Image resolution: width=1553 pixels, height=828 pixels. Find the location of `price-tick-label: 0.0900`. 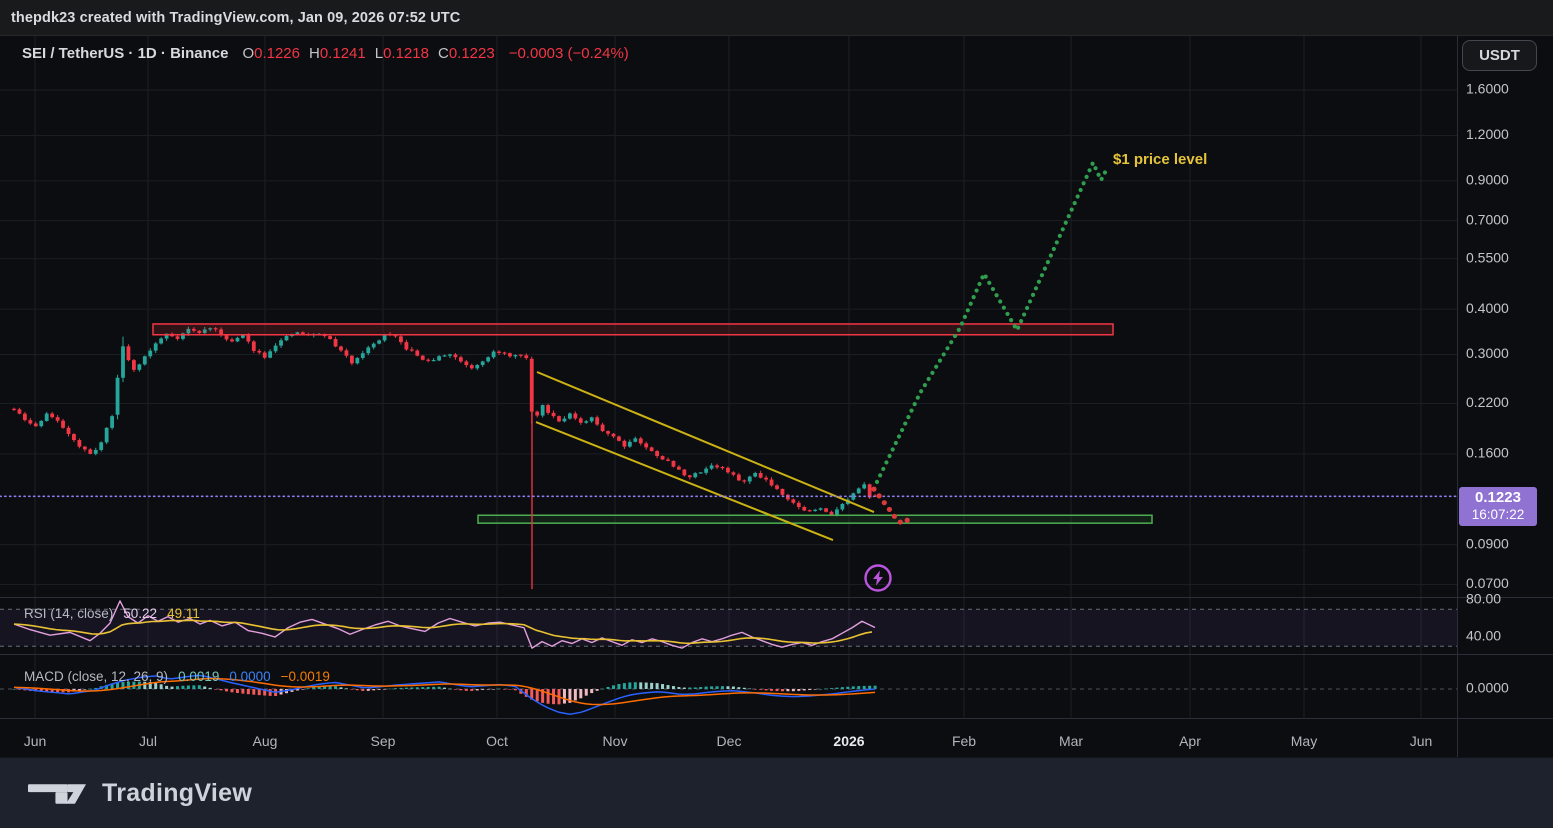

price-tick-label: 0.0900 is located at coordinates (1487, 543).